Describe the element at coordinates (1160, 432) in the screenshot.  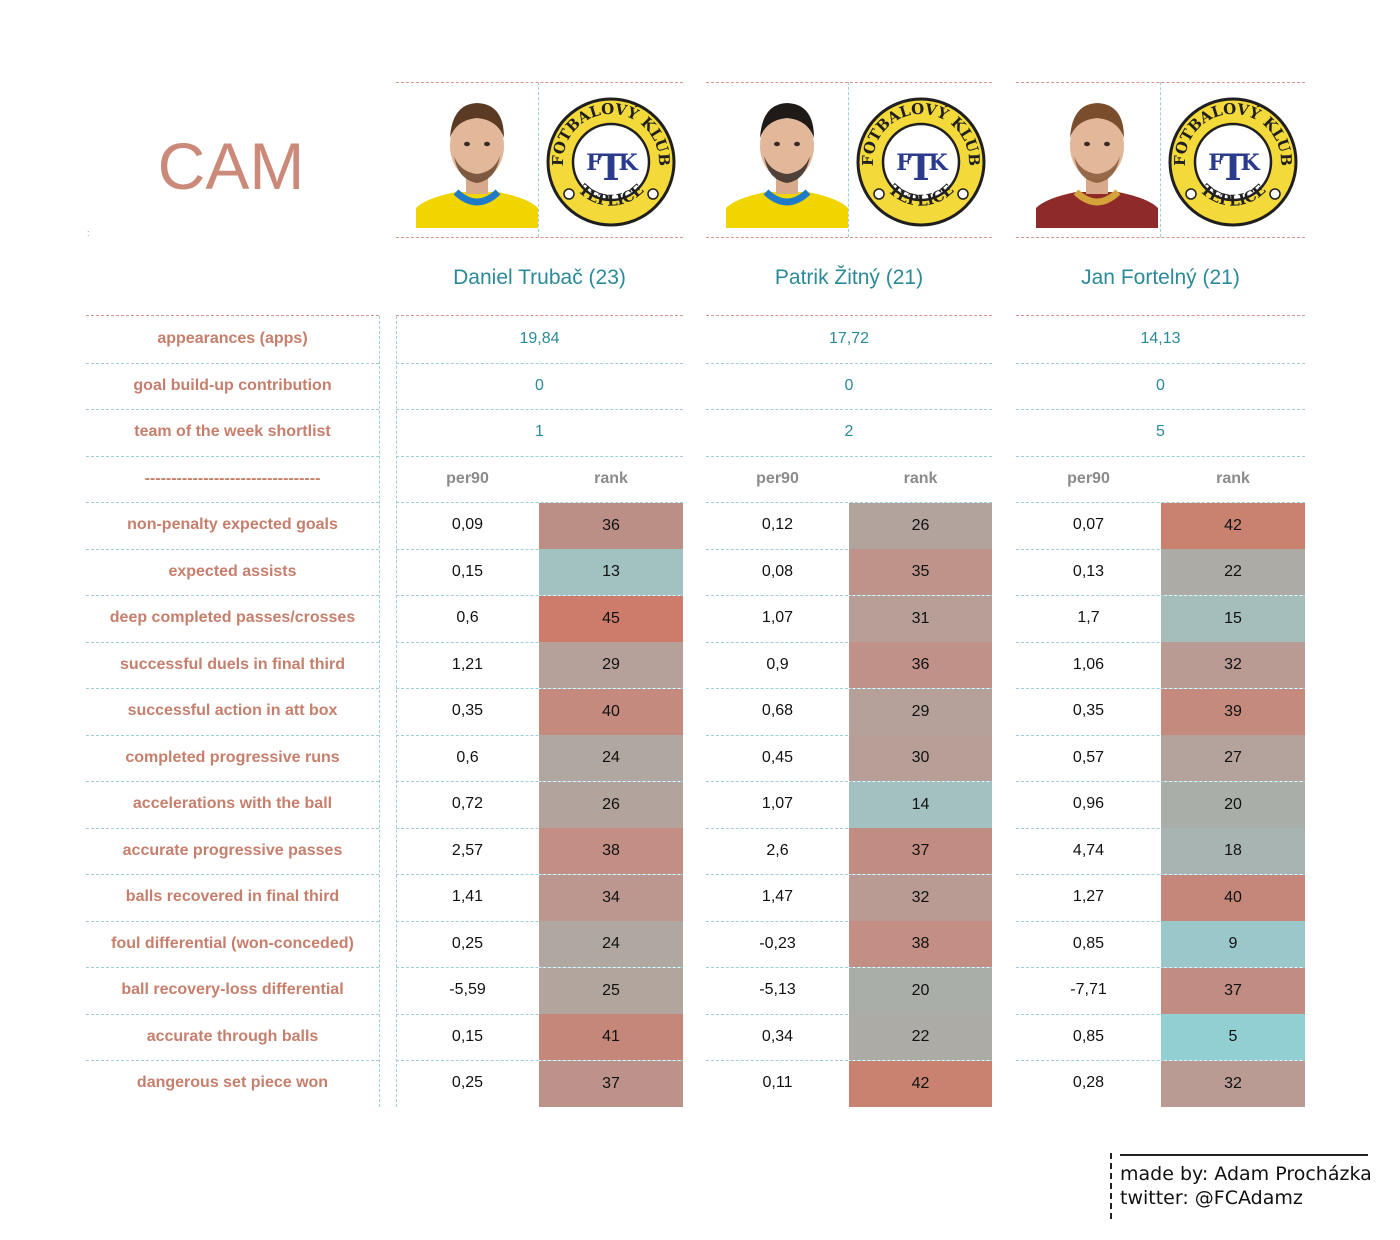
I see `summary-value: 5` at that location.